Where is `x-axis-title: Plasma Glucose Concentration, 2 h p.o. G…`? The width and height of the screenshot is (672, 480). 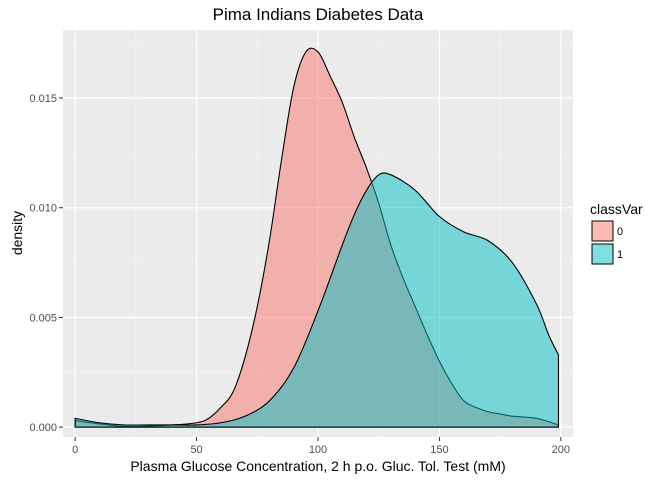
x-axis-title: Plasma Glucose Concentration, 2 h p.o. G… is located at coordinates (317, 466).